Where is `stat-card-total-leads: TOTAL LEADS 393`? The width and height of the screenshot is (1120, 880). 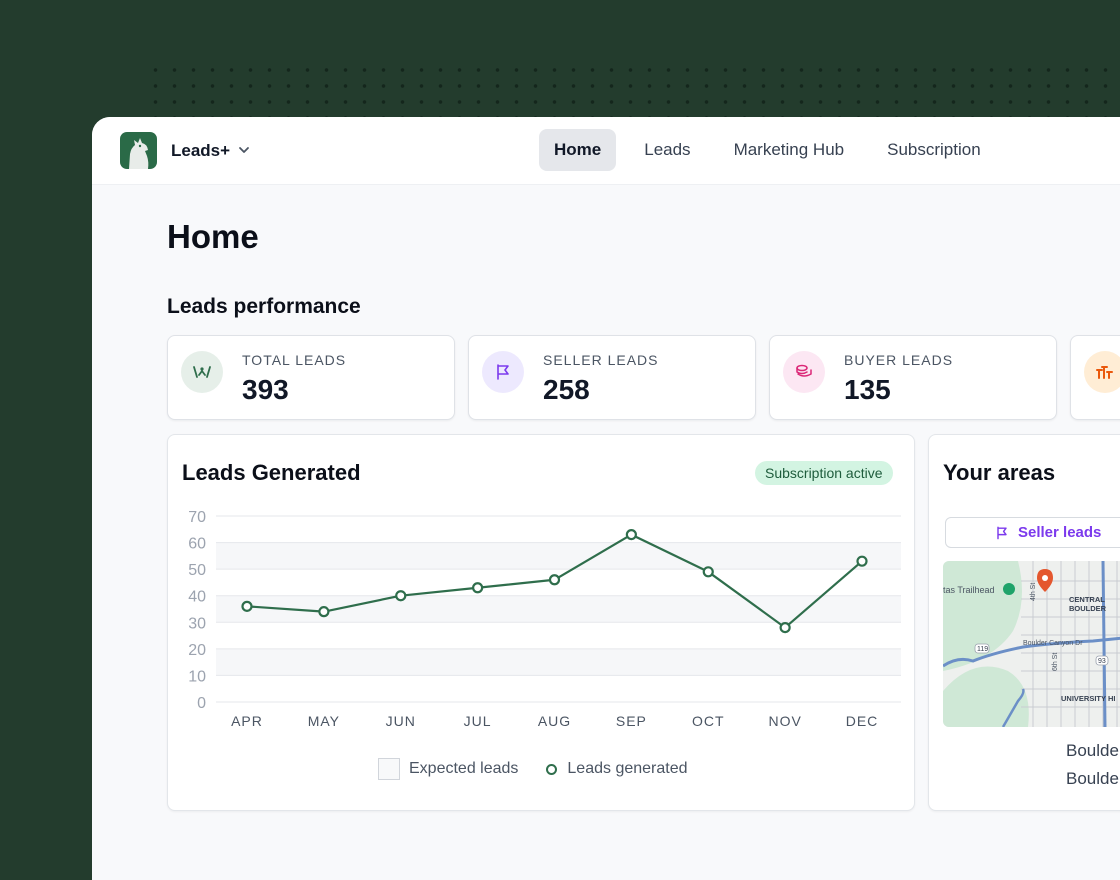 stat-card-total-leads: TOTAL LEADS 393 is located at coordinates (311, 377).